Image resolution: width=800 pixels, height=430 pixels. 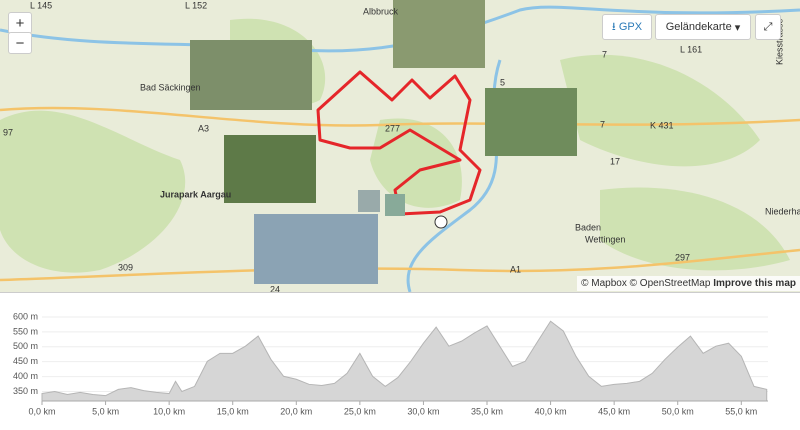 What do you see at coordinates (551, 411) in the screenshot?
I see `x-tick-label: 40,0 km` at bounding box center [551, 411].